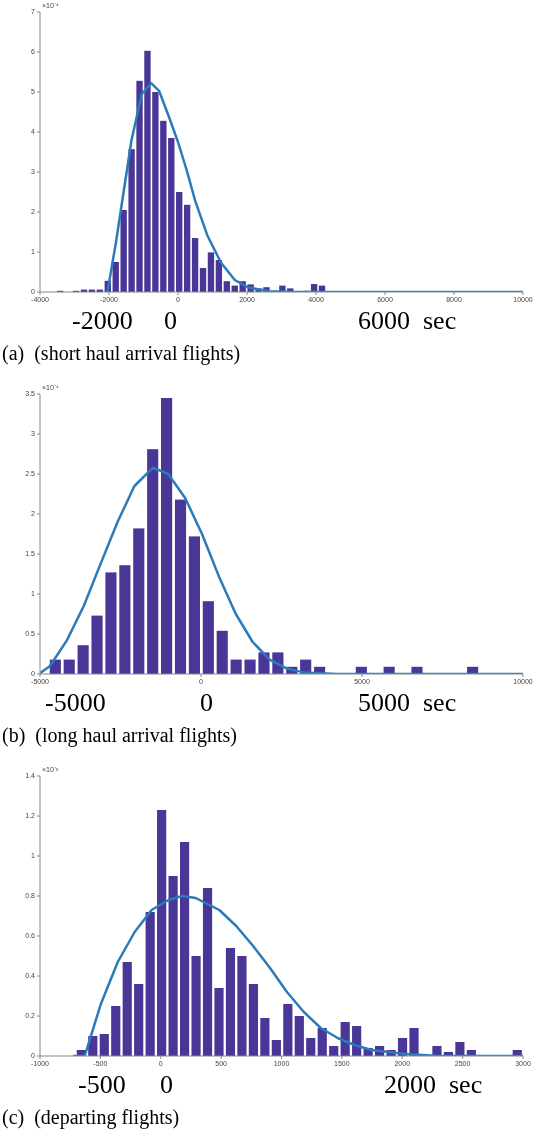 Image resolution: width=545 pixels, height=1138 pixels. I want to click on text: (c) (departing flights), so click(91, 1118).